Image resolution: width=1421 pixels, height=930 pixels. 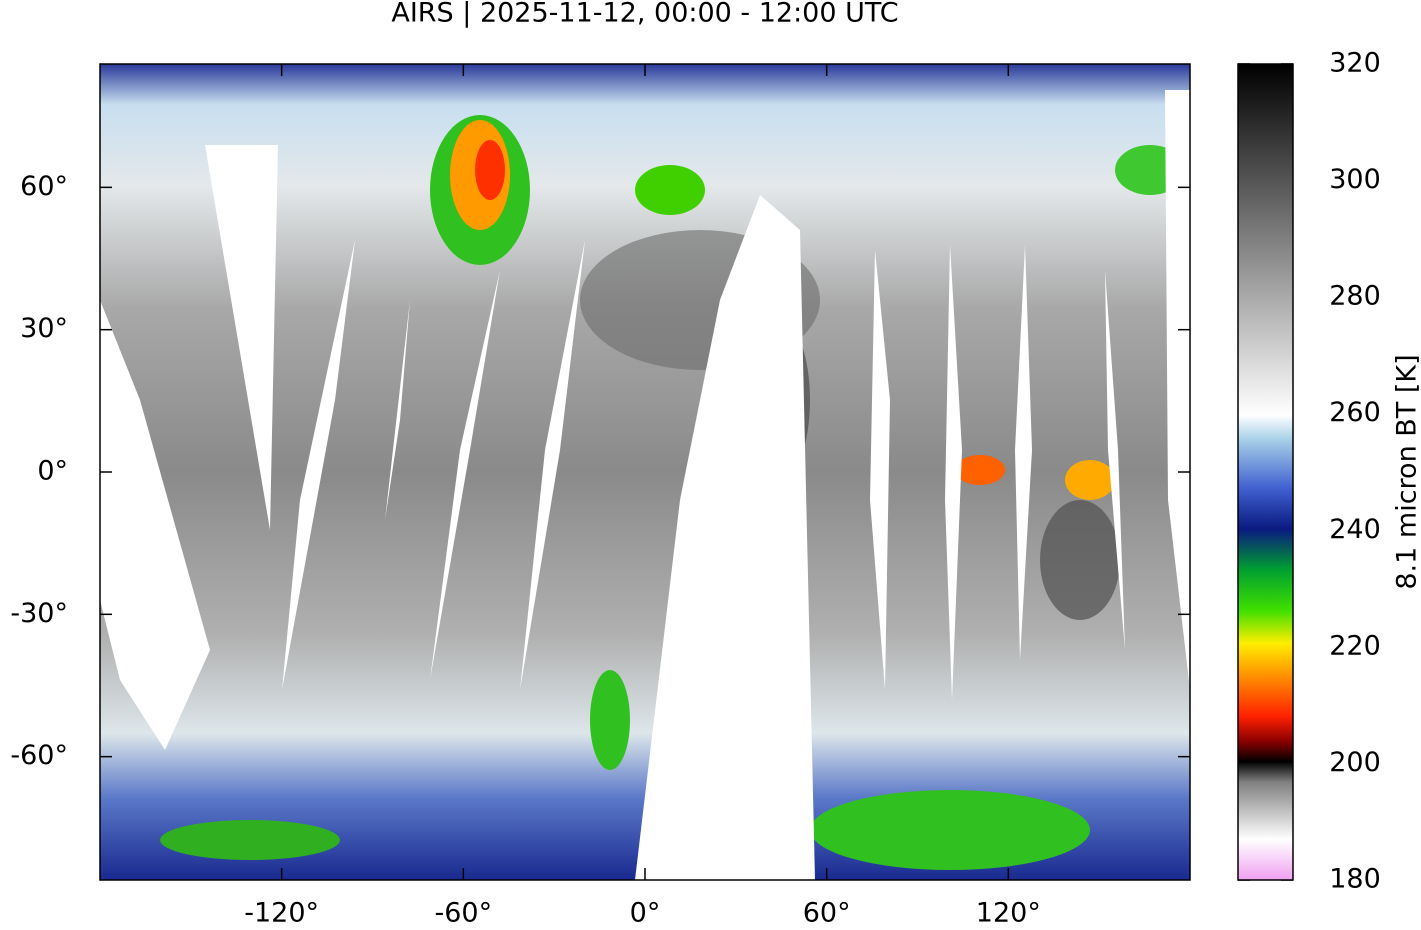 I want to click on x-tick-label: 120°, so click(x=1008, y=913).